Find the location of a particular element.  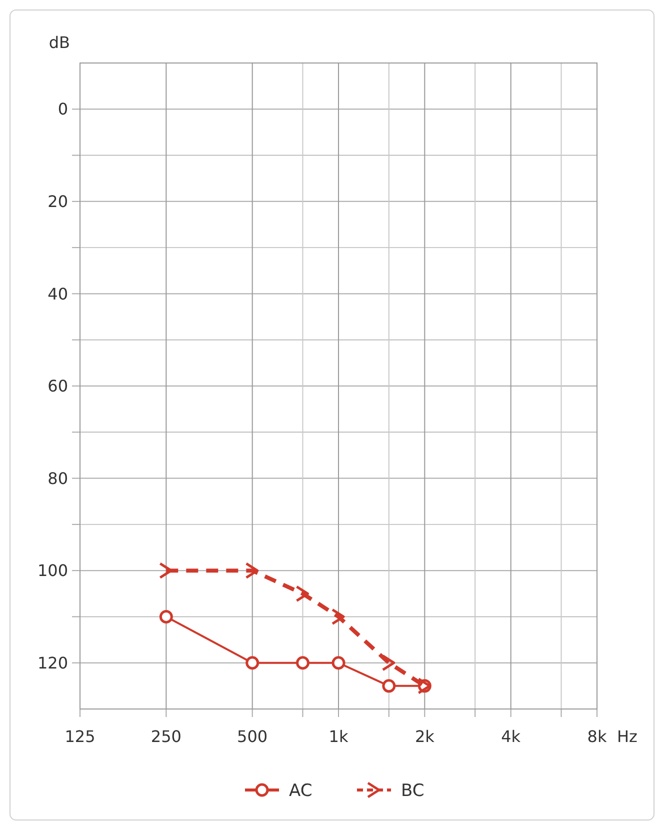

y-tick-label: 60 is located at coordinates (58, 386).